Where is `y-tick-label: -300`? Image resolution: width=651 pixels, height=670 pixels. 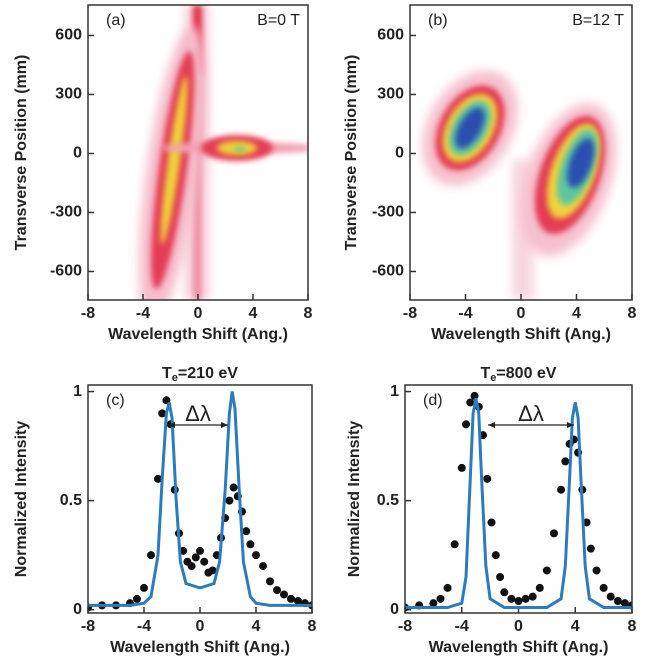
y-tick-label: -300 is located at coordinates (388, 212).